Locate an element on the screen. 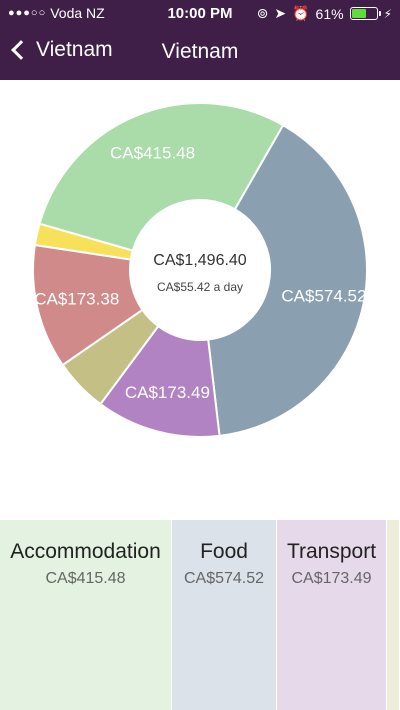  chart-center-summary: CA$1,496.40 CA$55.42 a day is located at coordinates (200, 273).